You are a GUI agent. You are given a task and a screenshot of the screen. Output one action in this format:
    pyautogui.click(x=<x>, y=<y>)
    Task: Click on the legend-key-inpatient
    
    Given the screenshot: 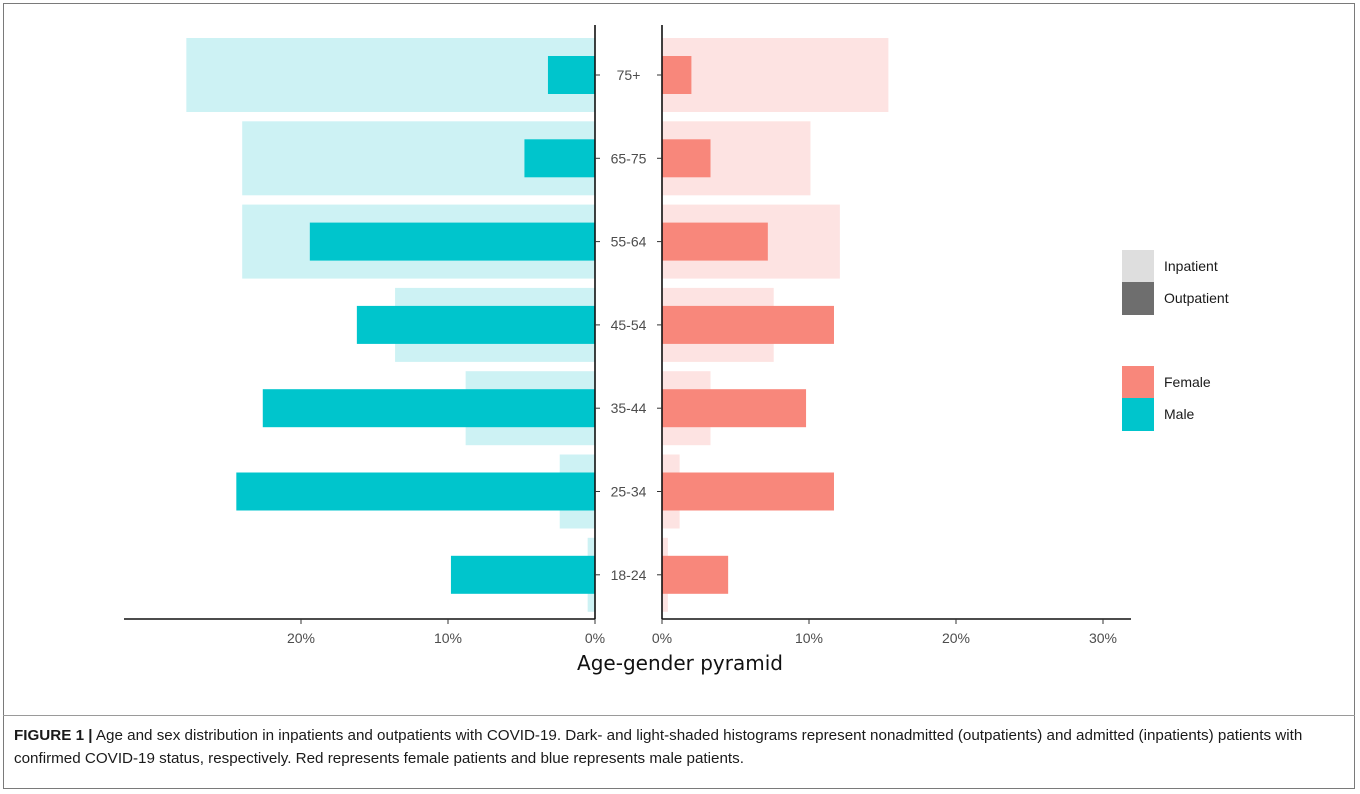 What is the action you would take?
    pyautogui.click(x=1138, y=266)
    